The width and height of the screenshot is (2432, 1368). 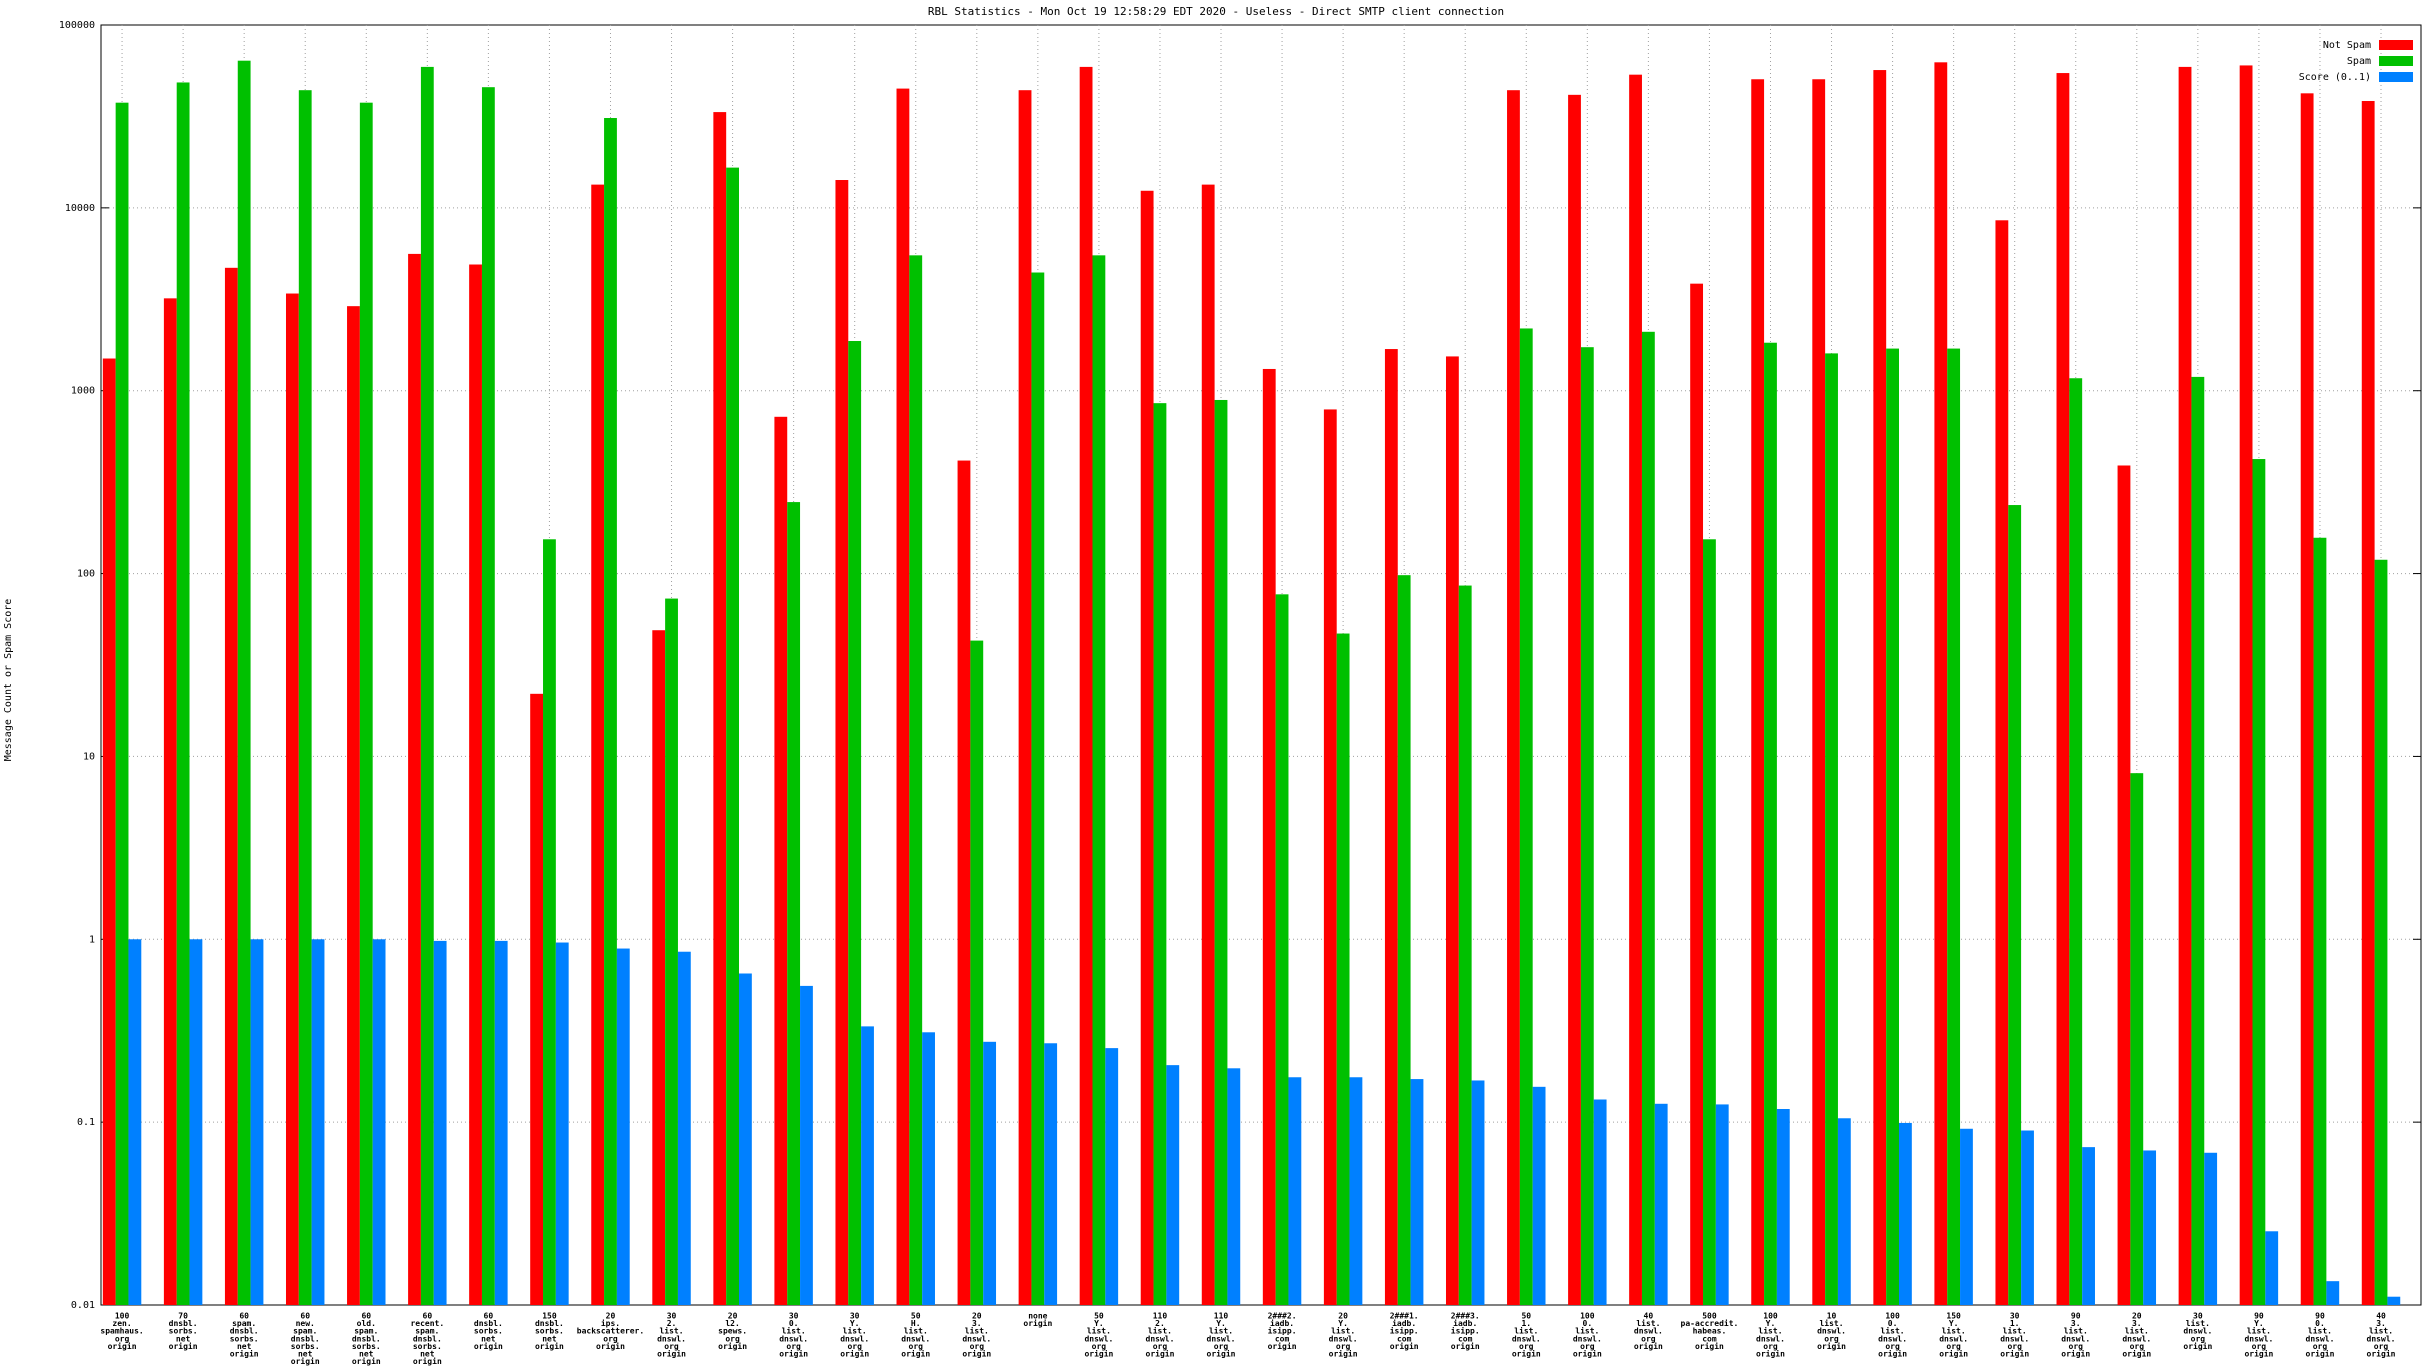 I want to click on x-tick-label: 2., so click(x=1160, y=1323).